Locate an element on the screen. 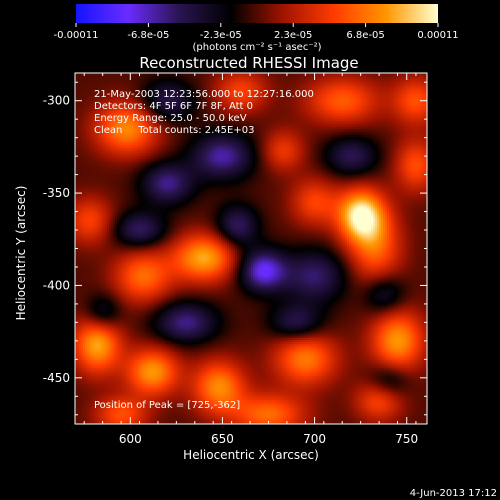 This screenshot has width=500, height=500. colorbar-tick-label: -6.8e-05 is located at coordinates (148, 35).